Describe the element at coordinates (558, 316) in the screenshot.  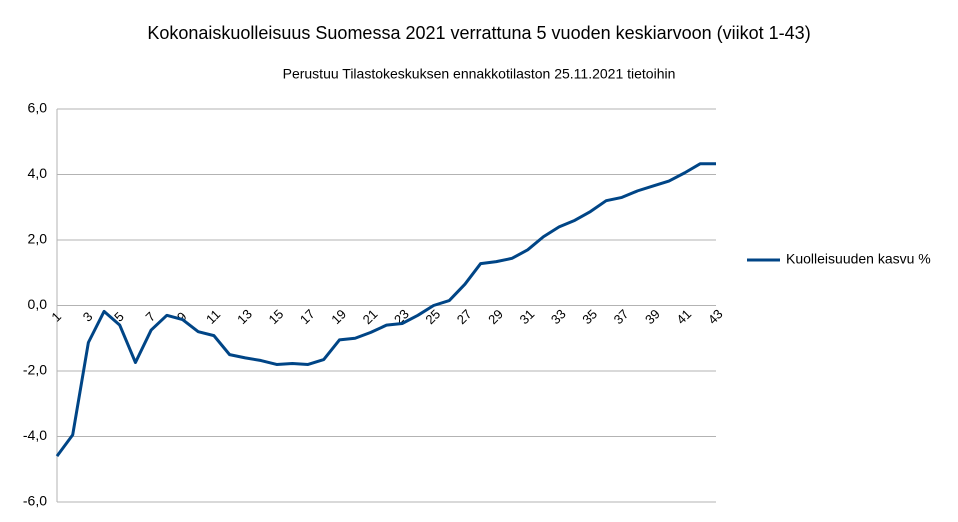
I see `x-tick-label: 33` at that location.